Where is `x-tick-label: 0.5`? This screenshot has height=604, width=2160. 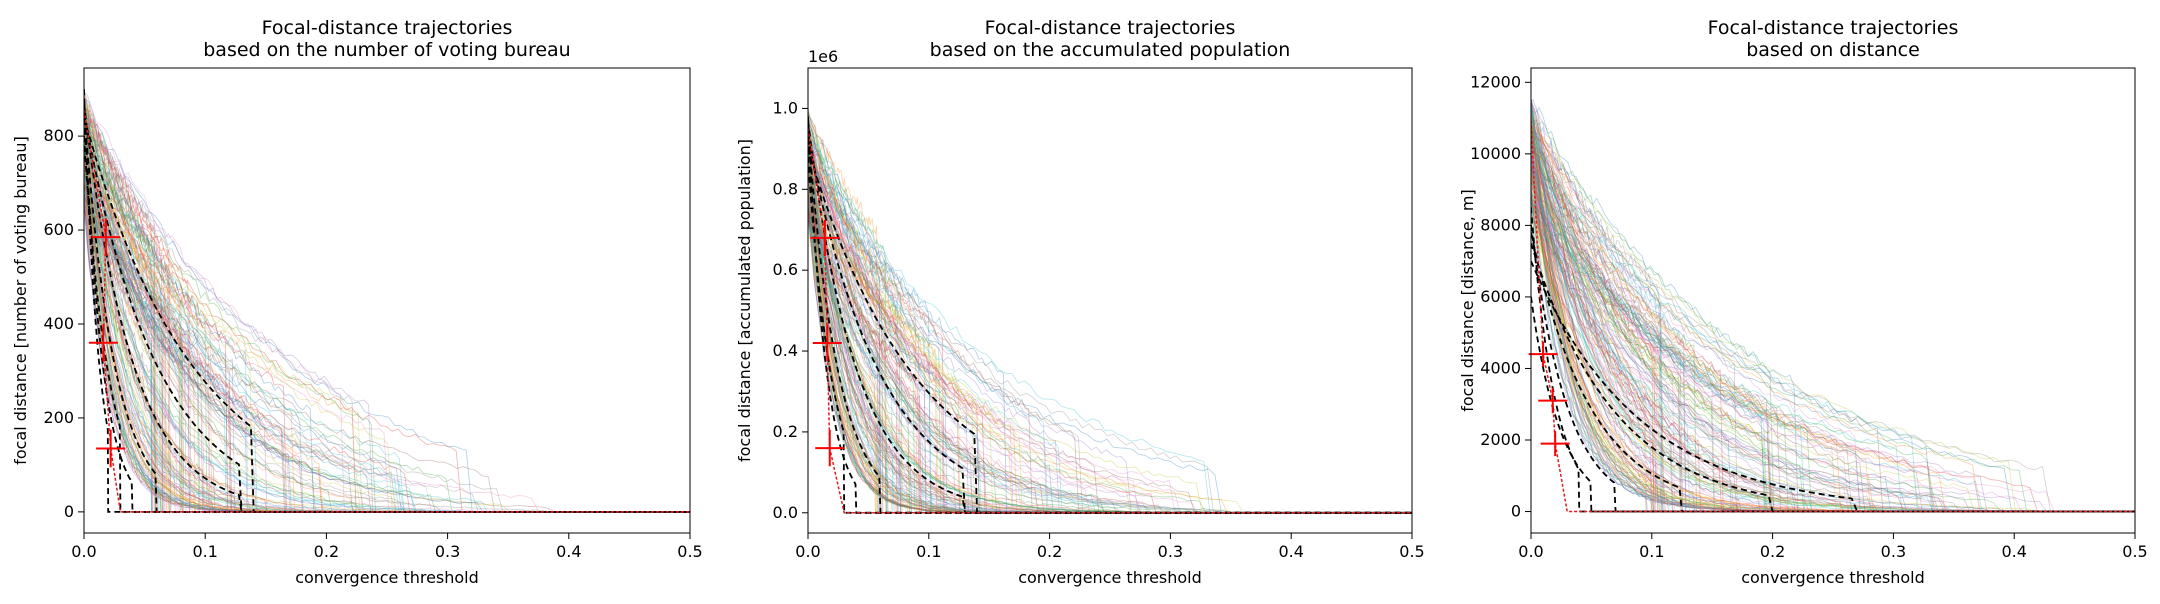 x-tick-label: 0.5 is located at coordinates (2134, 551).